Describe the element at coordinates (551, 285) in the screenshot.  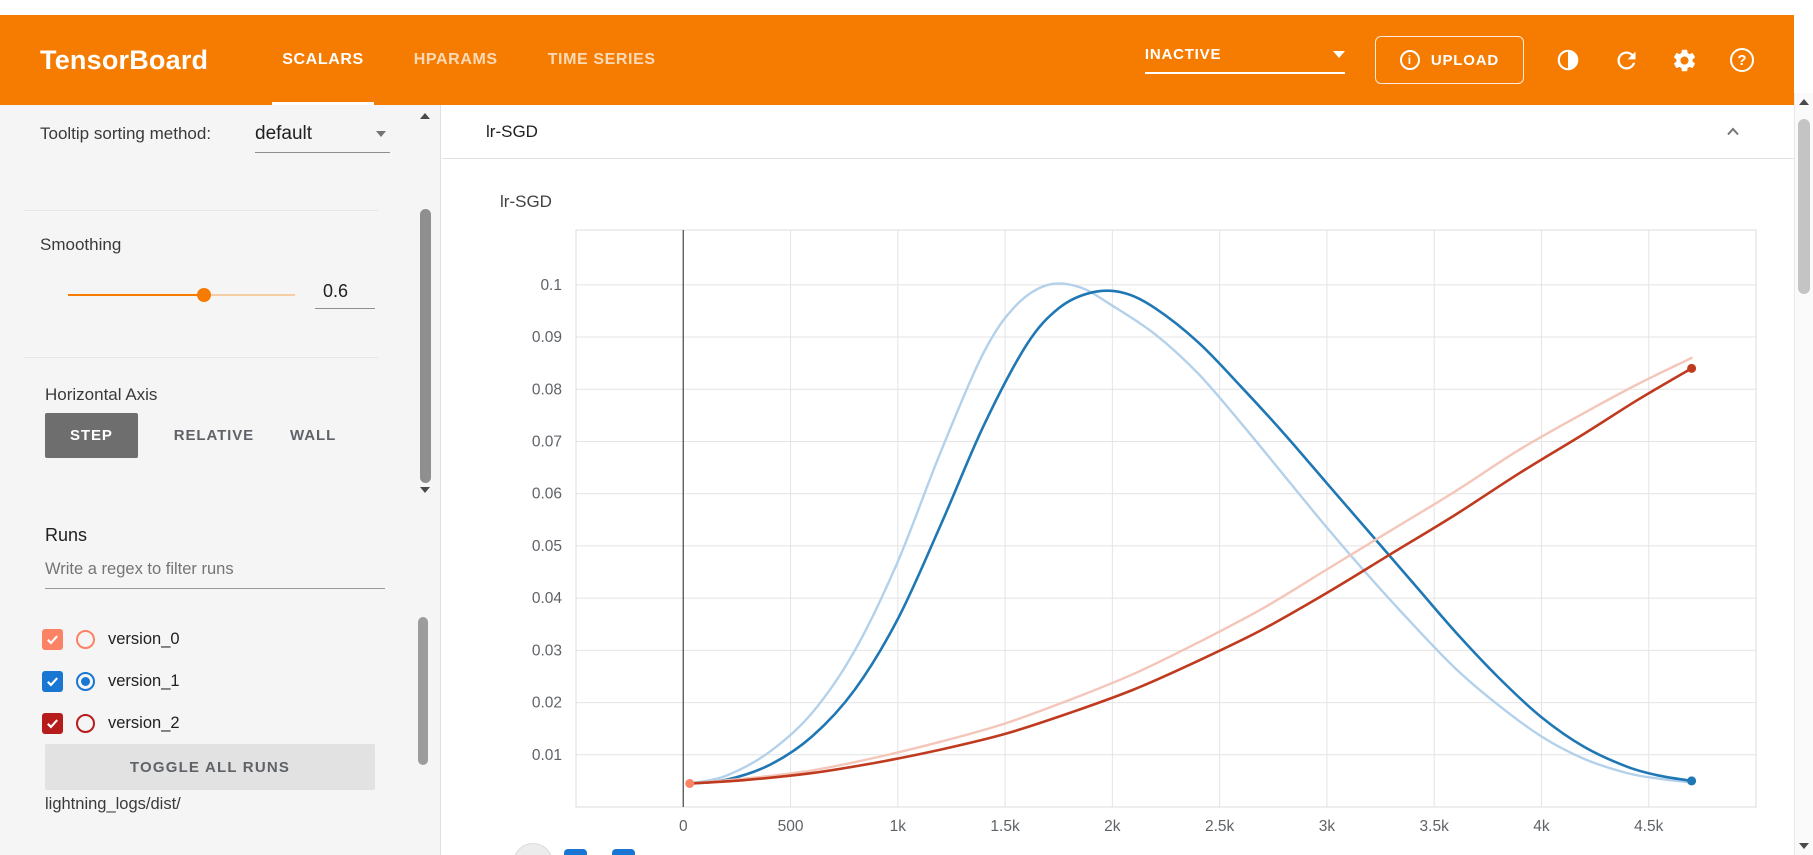
I see `y-tick-label: 0.1` at that location.